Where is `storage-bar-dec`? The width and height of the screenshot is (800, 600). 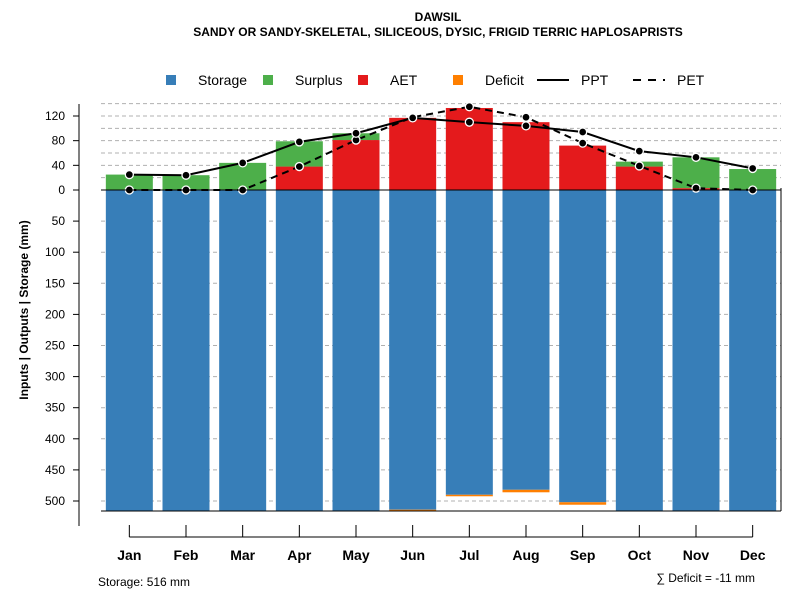 storage-bar-dec is located at coordinates (753, 350).